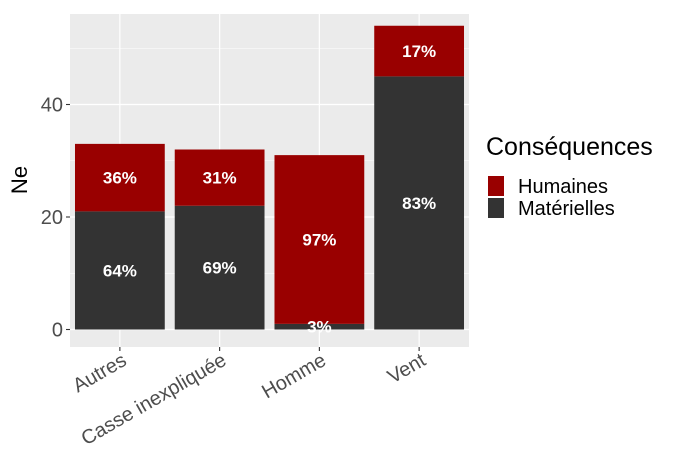  I want to click on bar-data-label: 3%, so click(319, 327).